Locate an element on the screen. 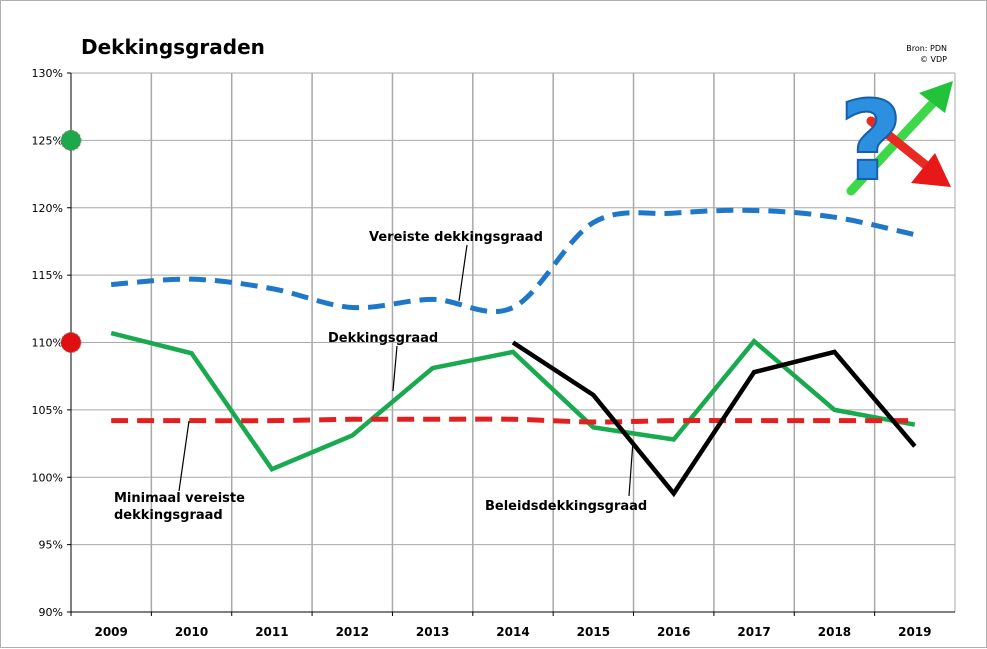 This screenshot has width=987, height=649. question-arrows-icon: ? is located at coordinates (895, 141).